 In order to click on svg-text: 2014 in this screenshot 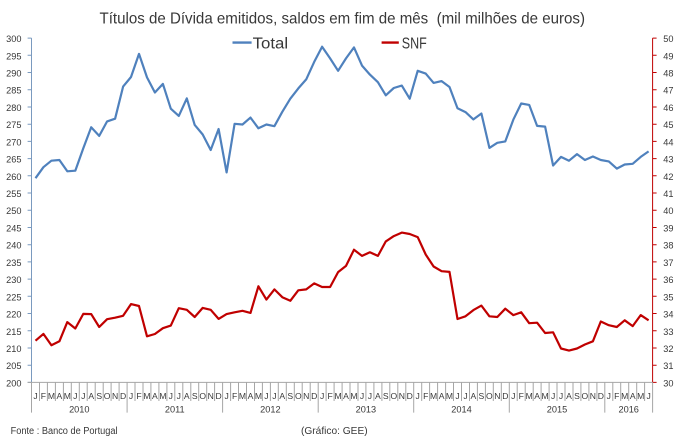, I will do `click(461, 410)`.